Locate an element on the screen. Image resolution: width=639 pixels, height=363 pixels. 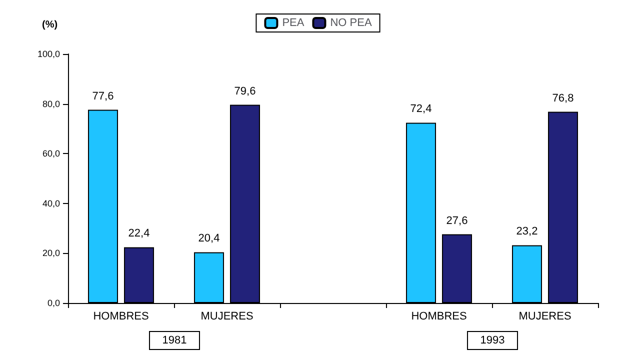
y-tick-label: 40,0 is located at coordinates (51, 203).